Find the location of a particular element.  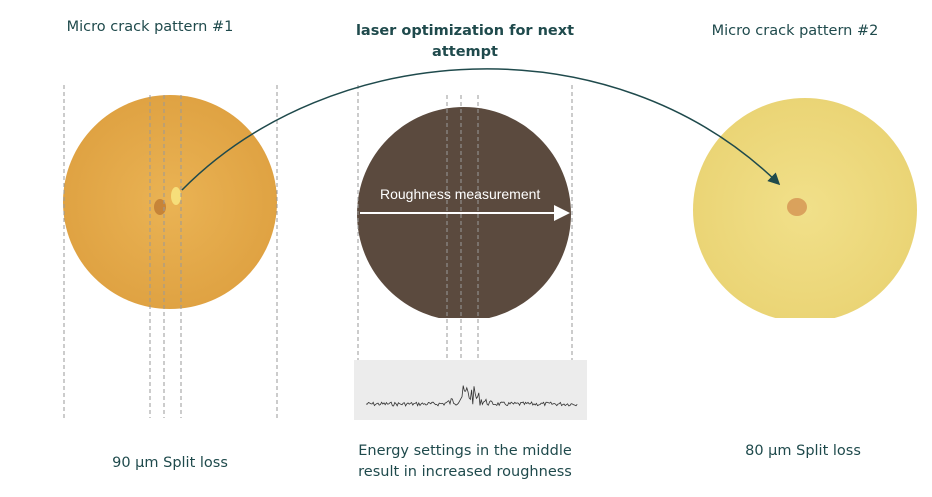

title: laser optimization for next attempt is located at coordinates (465, 41).